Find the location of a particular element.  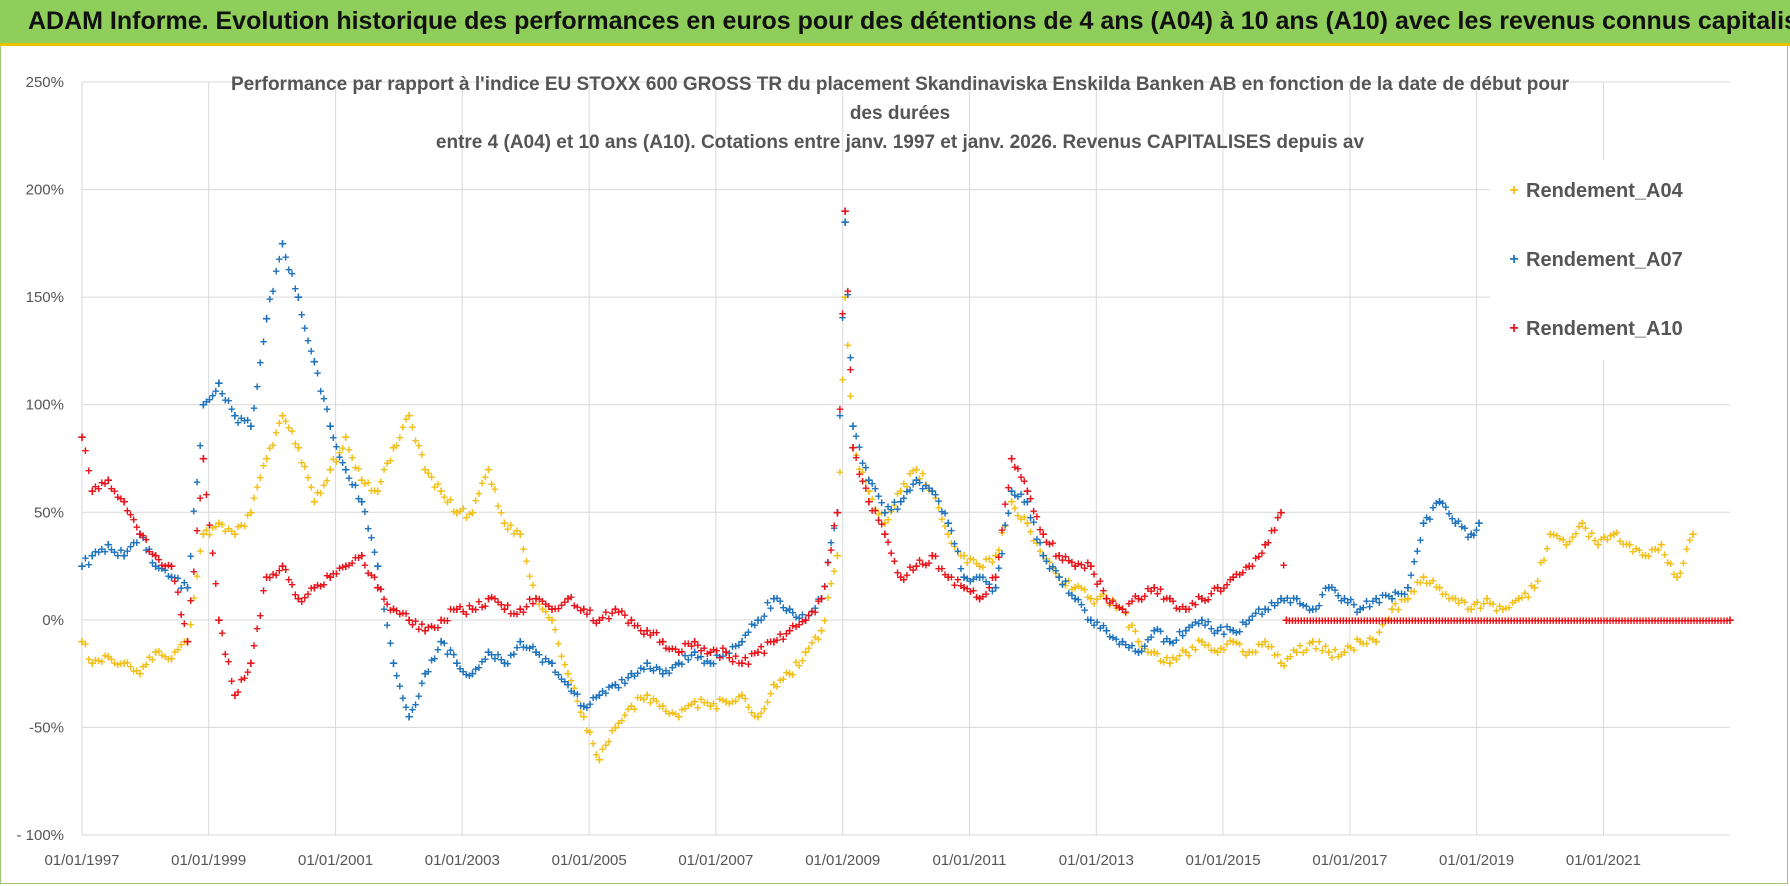

legend-box is located at coordinates (1610, 260).